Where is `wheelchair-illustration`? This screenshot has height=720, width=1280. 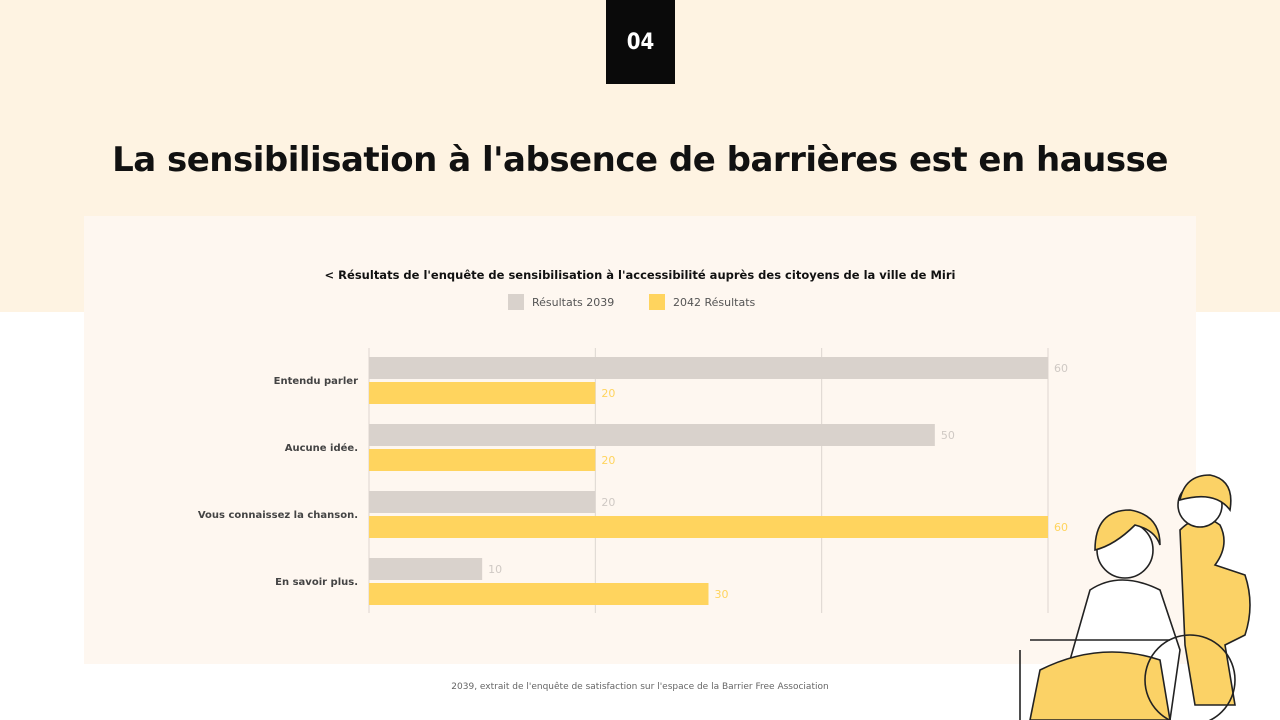
wheelchair-illustration is located at coordinates (1135, 597).